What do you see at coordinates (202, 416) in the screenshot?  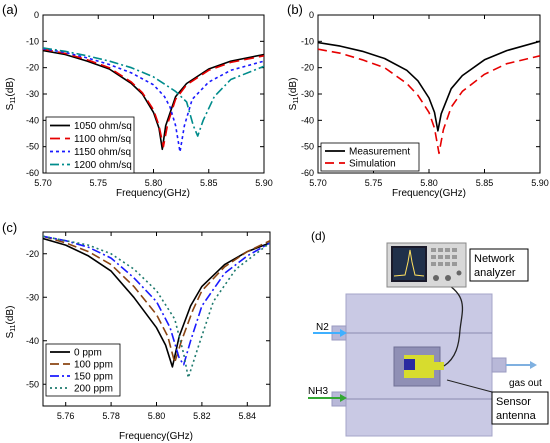 I see `x-tick-label: 5.82` at bounding box center [202, 416].